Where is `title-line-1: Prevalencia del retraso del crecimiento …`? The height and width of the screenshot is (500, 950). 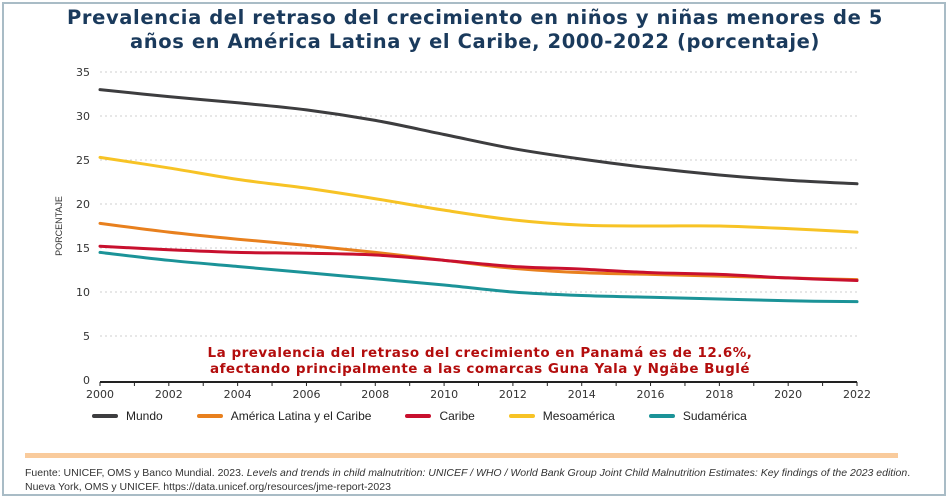 title-line-1: Prevalencia del retraso del crecimiento … is located at coordinates (475, 17).